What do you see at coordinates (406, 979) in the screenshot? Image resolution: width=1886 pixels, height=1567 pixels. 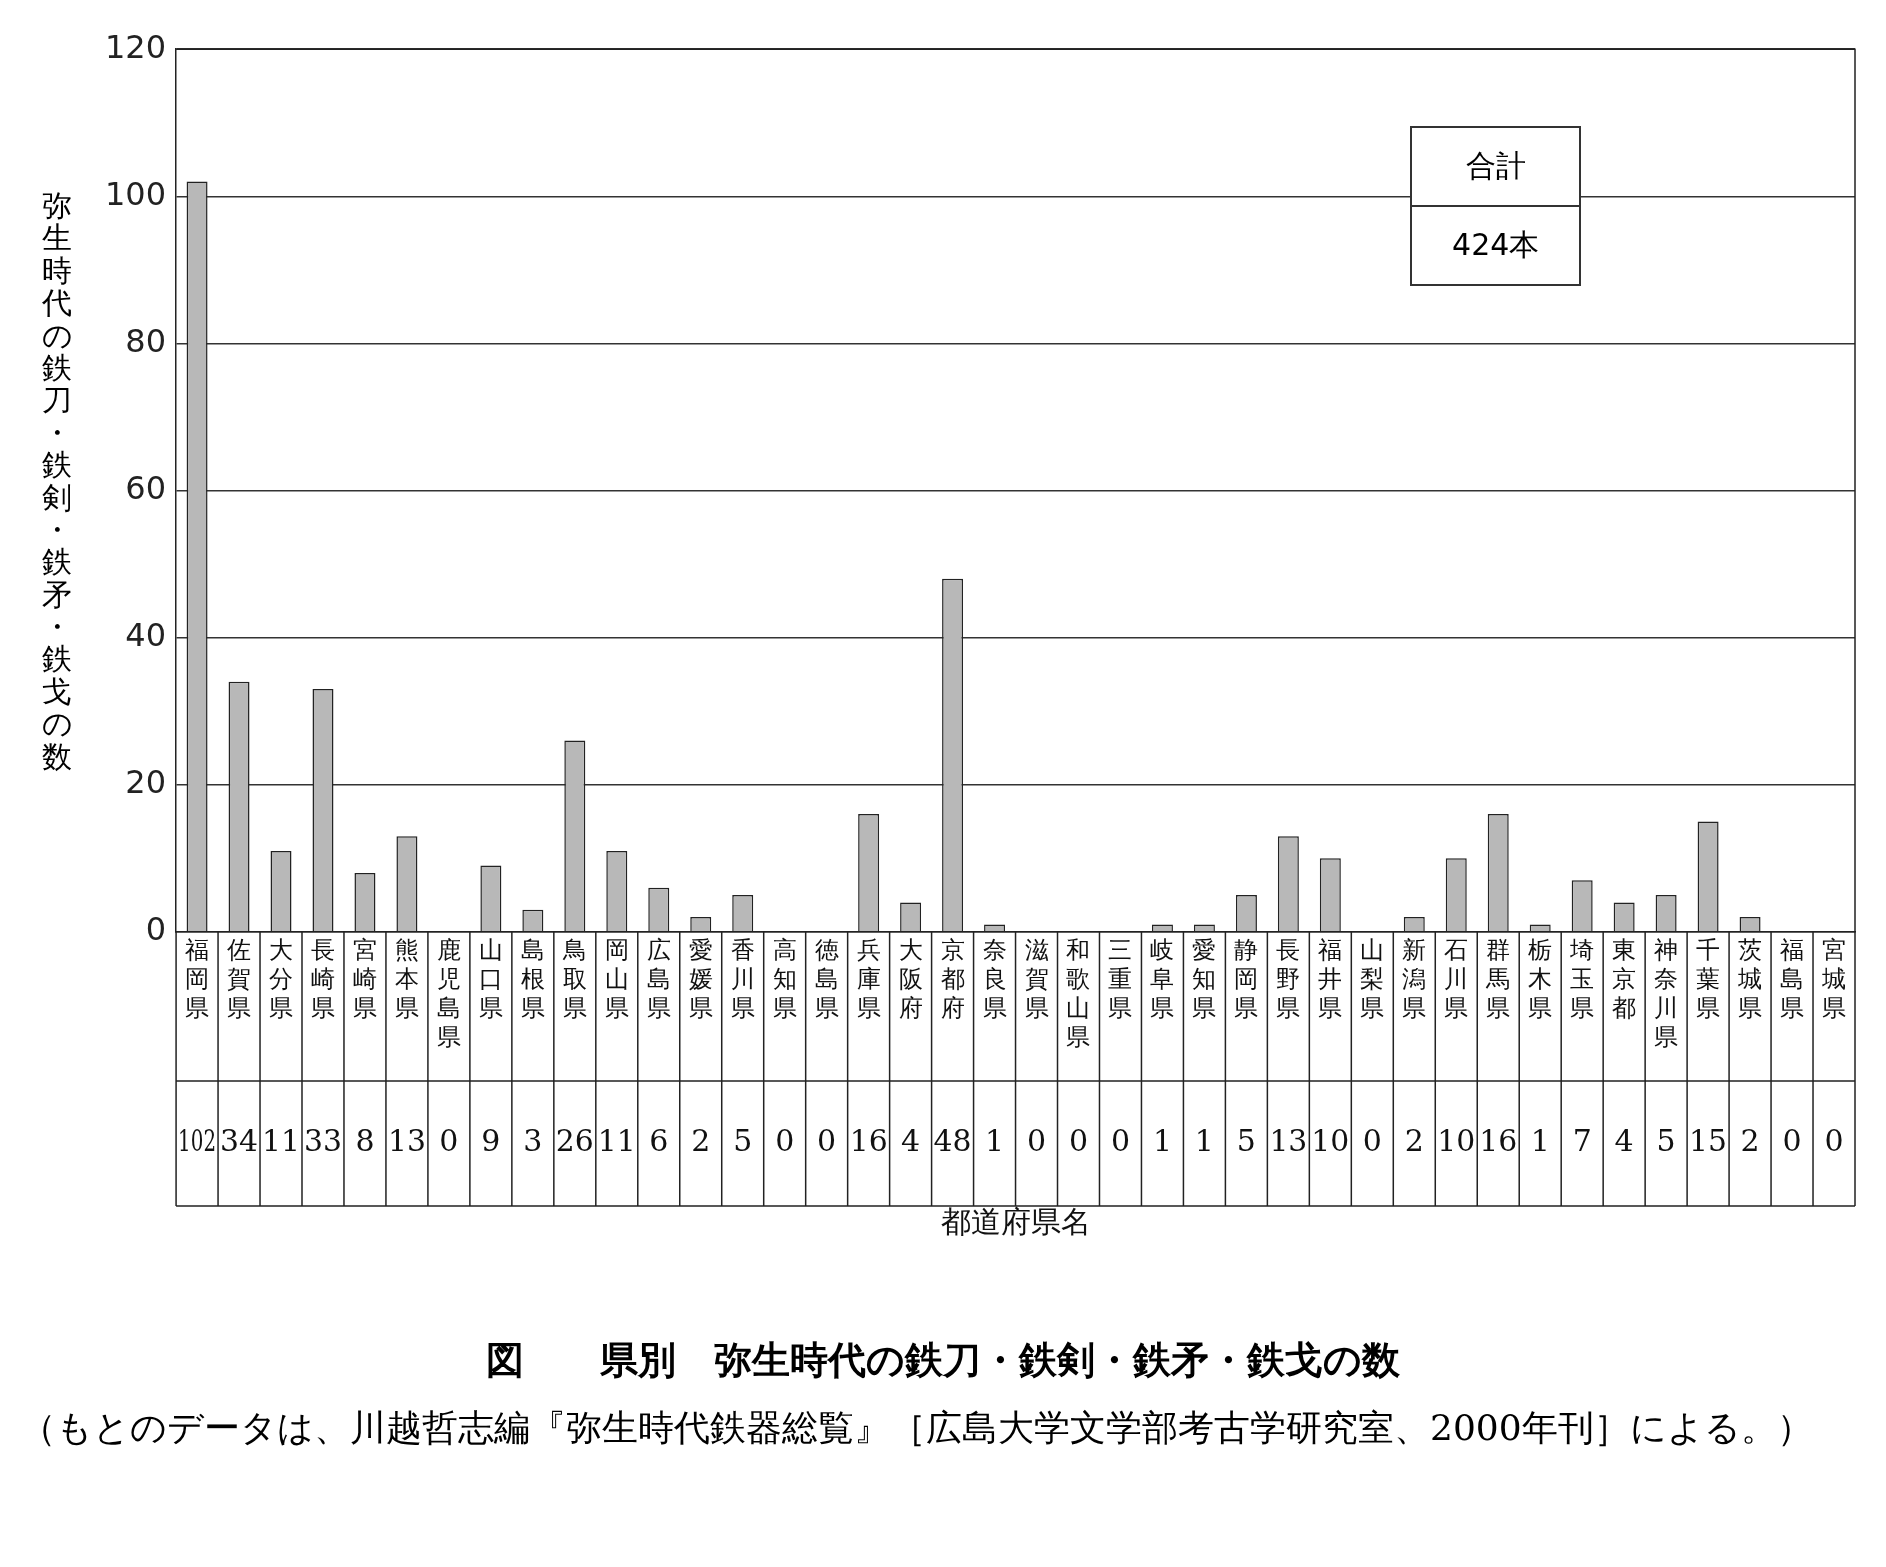 I see `x-tick-label: 熊本県` at bounding box center [406, 979].